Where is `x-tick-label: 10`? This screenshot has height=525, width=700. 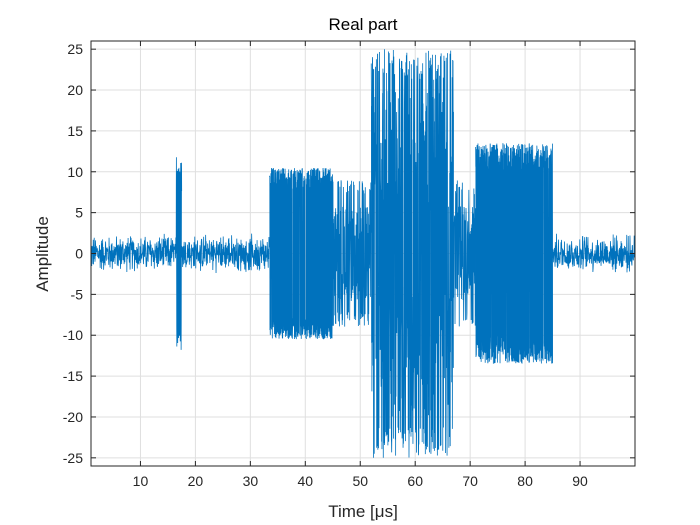 x-tick-label: 10 is located at coordinates (141, 481).